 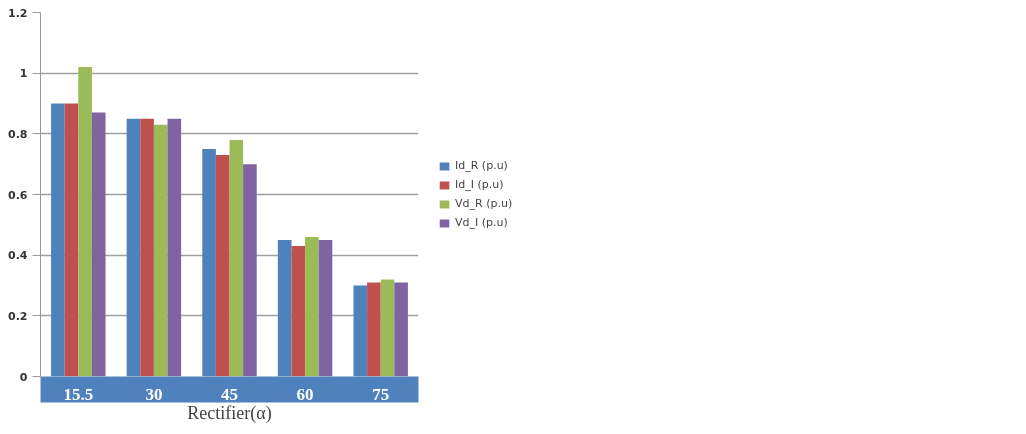 What do you see at coordinates (18, 13) in the screenshot?
I see `y-tick-label: 1.2` at bounding box center [18, 13].